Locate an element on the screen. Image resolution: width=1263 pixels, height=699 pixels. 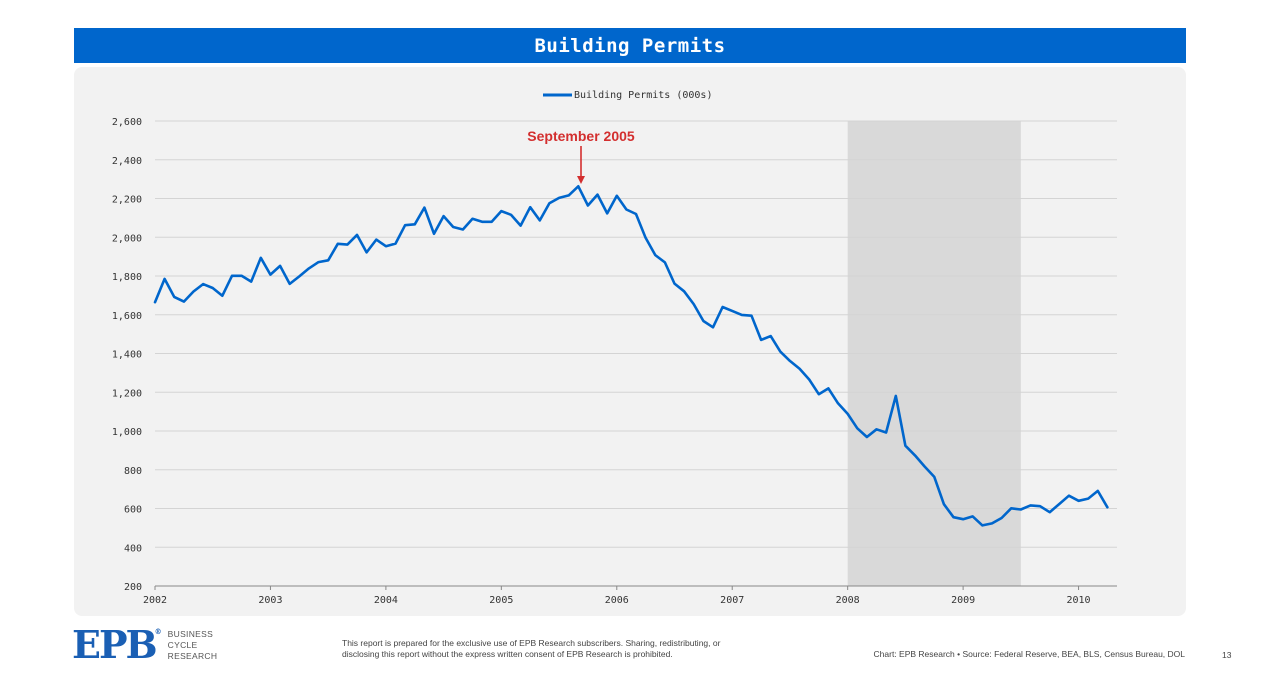
annotation-arrow-head is located at coordinates (581, 180).